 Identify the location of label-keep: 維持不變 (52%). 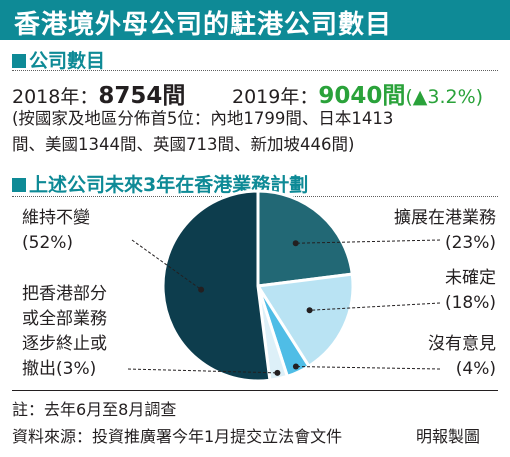
(56, 231).